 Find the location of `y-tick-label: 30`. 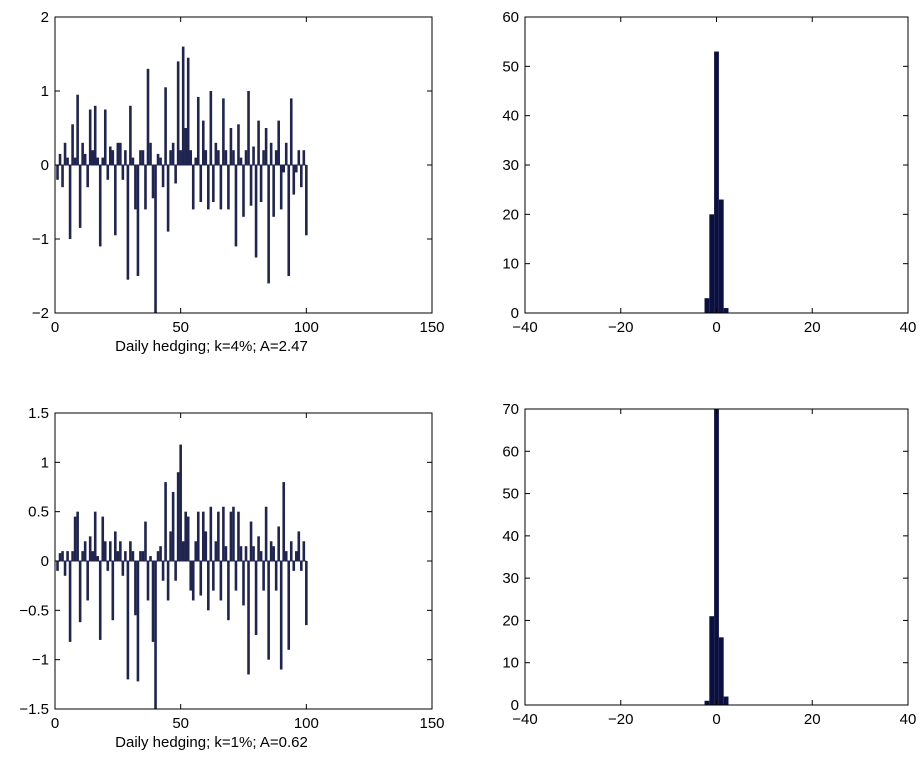

y-tick-label: 30 is located at coordinates (510, 165).